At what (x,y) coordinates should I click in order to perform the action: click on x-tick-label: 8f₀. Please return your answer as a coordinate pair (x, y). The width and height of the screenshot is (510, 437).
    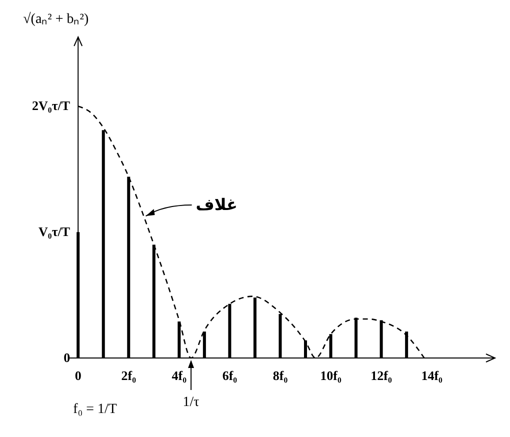
    Looking at the image, I should click on (280, 375).